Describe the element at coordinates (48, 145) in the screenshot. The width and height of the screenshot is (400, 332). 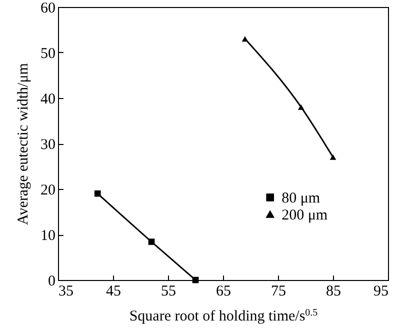
I see `y-tick-label: 30` at that location.